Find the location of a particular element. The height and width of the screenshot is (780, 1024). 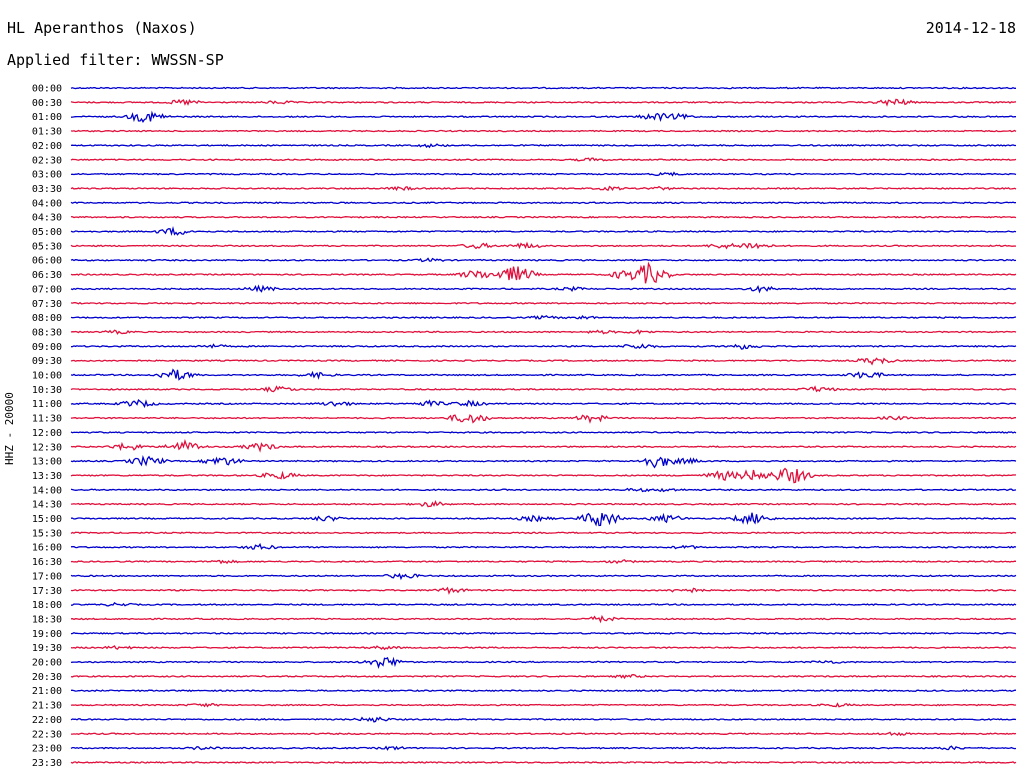

time-label: 13:30 is located at coordinates (47, 476).